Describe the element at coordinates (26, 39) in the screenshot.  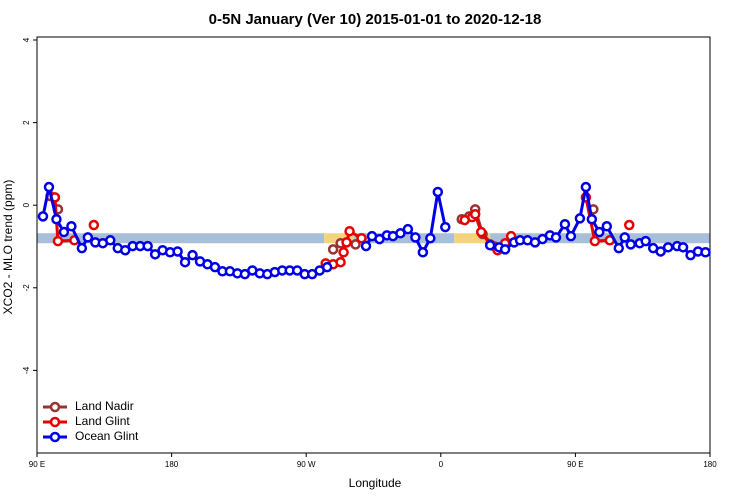
I see `y-tick-label: 4` at that location.